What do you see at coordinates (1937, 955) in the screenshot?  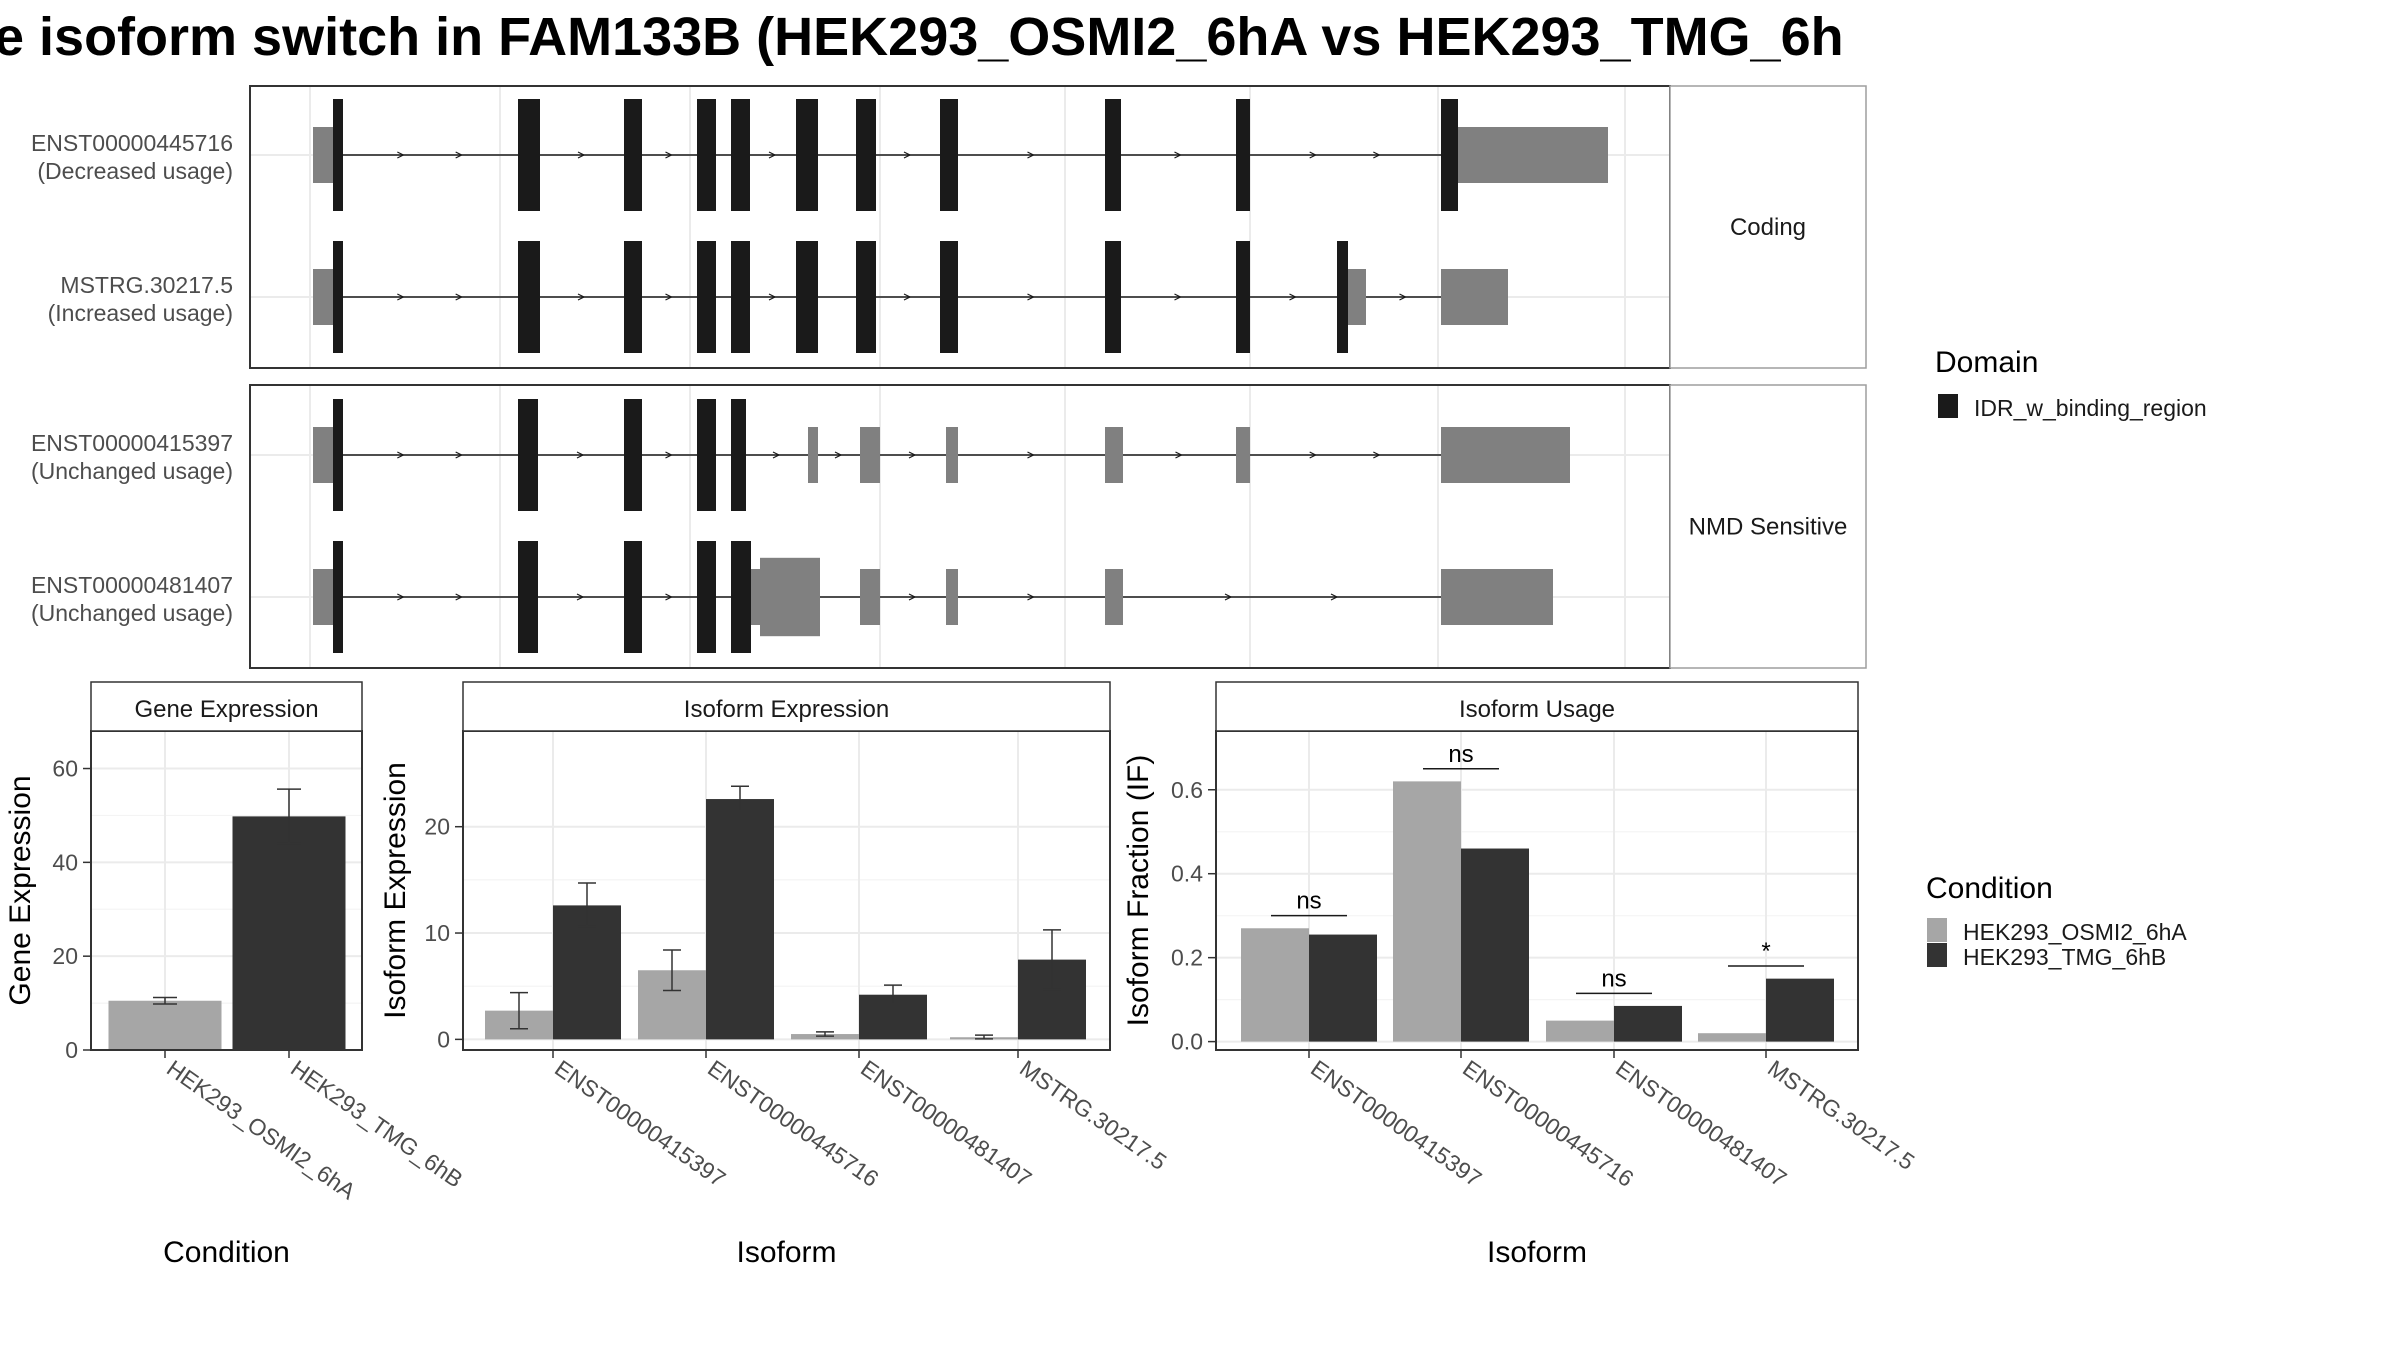 I see `condition-legend-key-b` at bounding box center [1937, 955].